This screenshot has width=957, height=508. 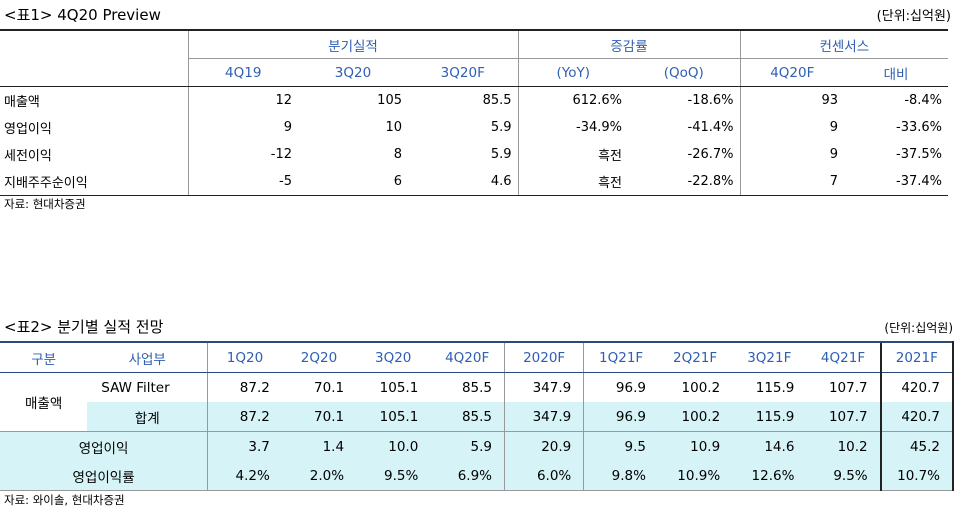 What do you see at coordinates (629, 44) in the screenshot?
I see `group-change: 증감률` at bounding box center [629, 44].